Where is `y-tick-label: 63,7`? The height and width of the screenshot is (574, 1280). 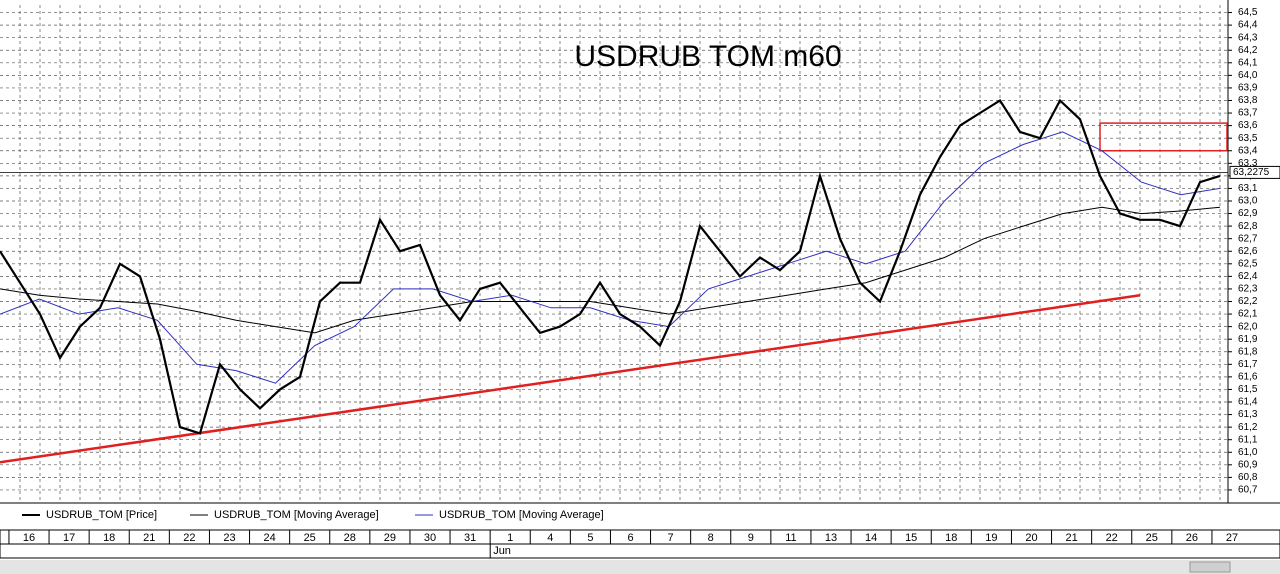 y-tick-label: 63,7 is located at coordinates (1248, 113).